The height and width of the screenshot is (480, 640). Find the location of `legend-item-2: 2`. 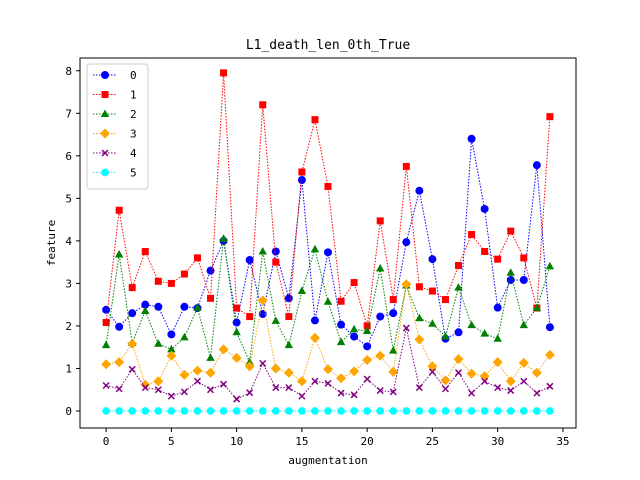

legend-item-2: 2 is located at coordinates (115, 114).